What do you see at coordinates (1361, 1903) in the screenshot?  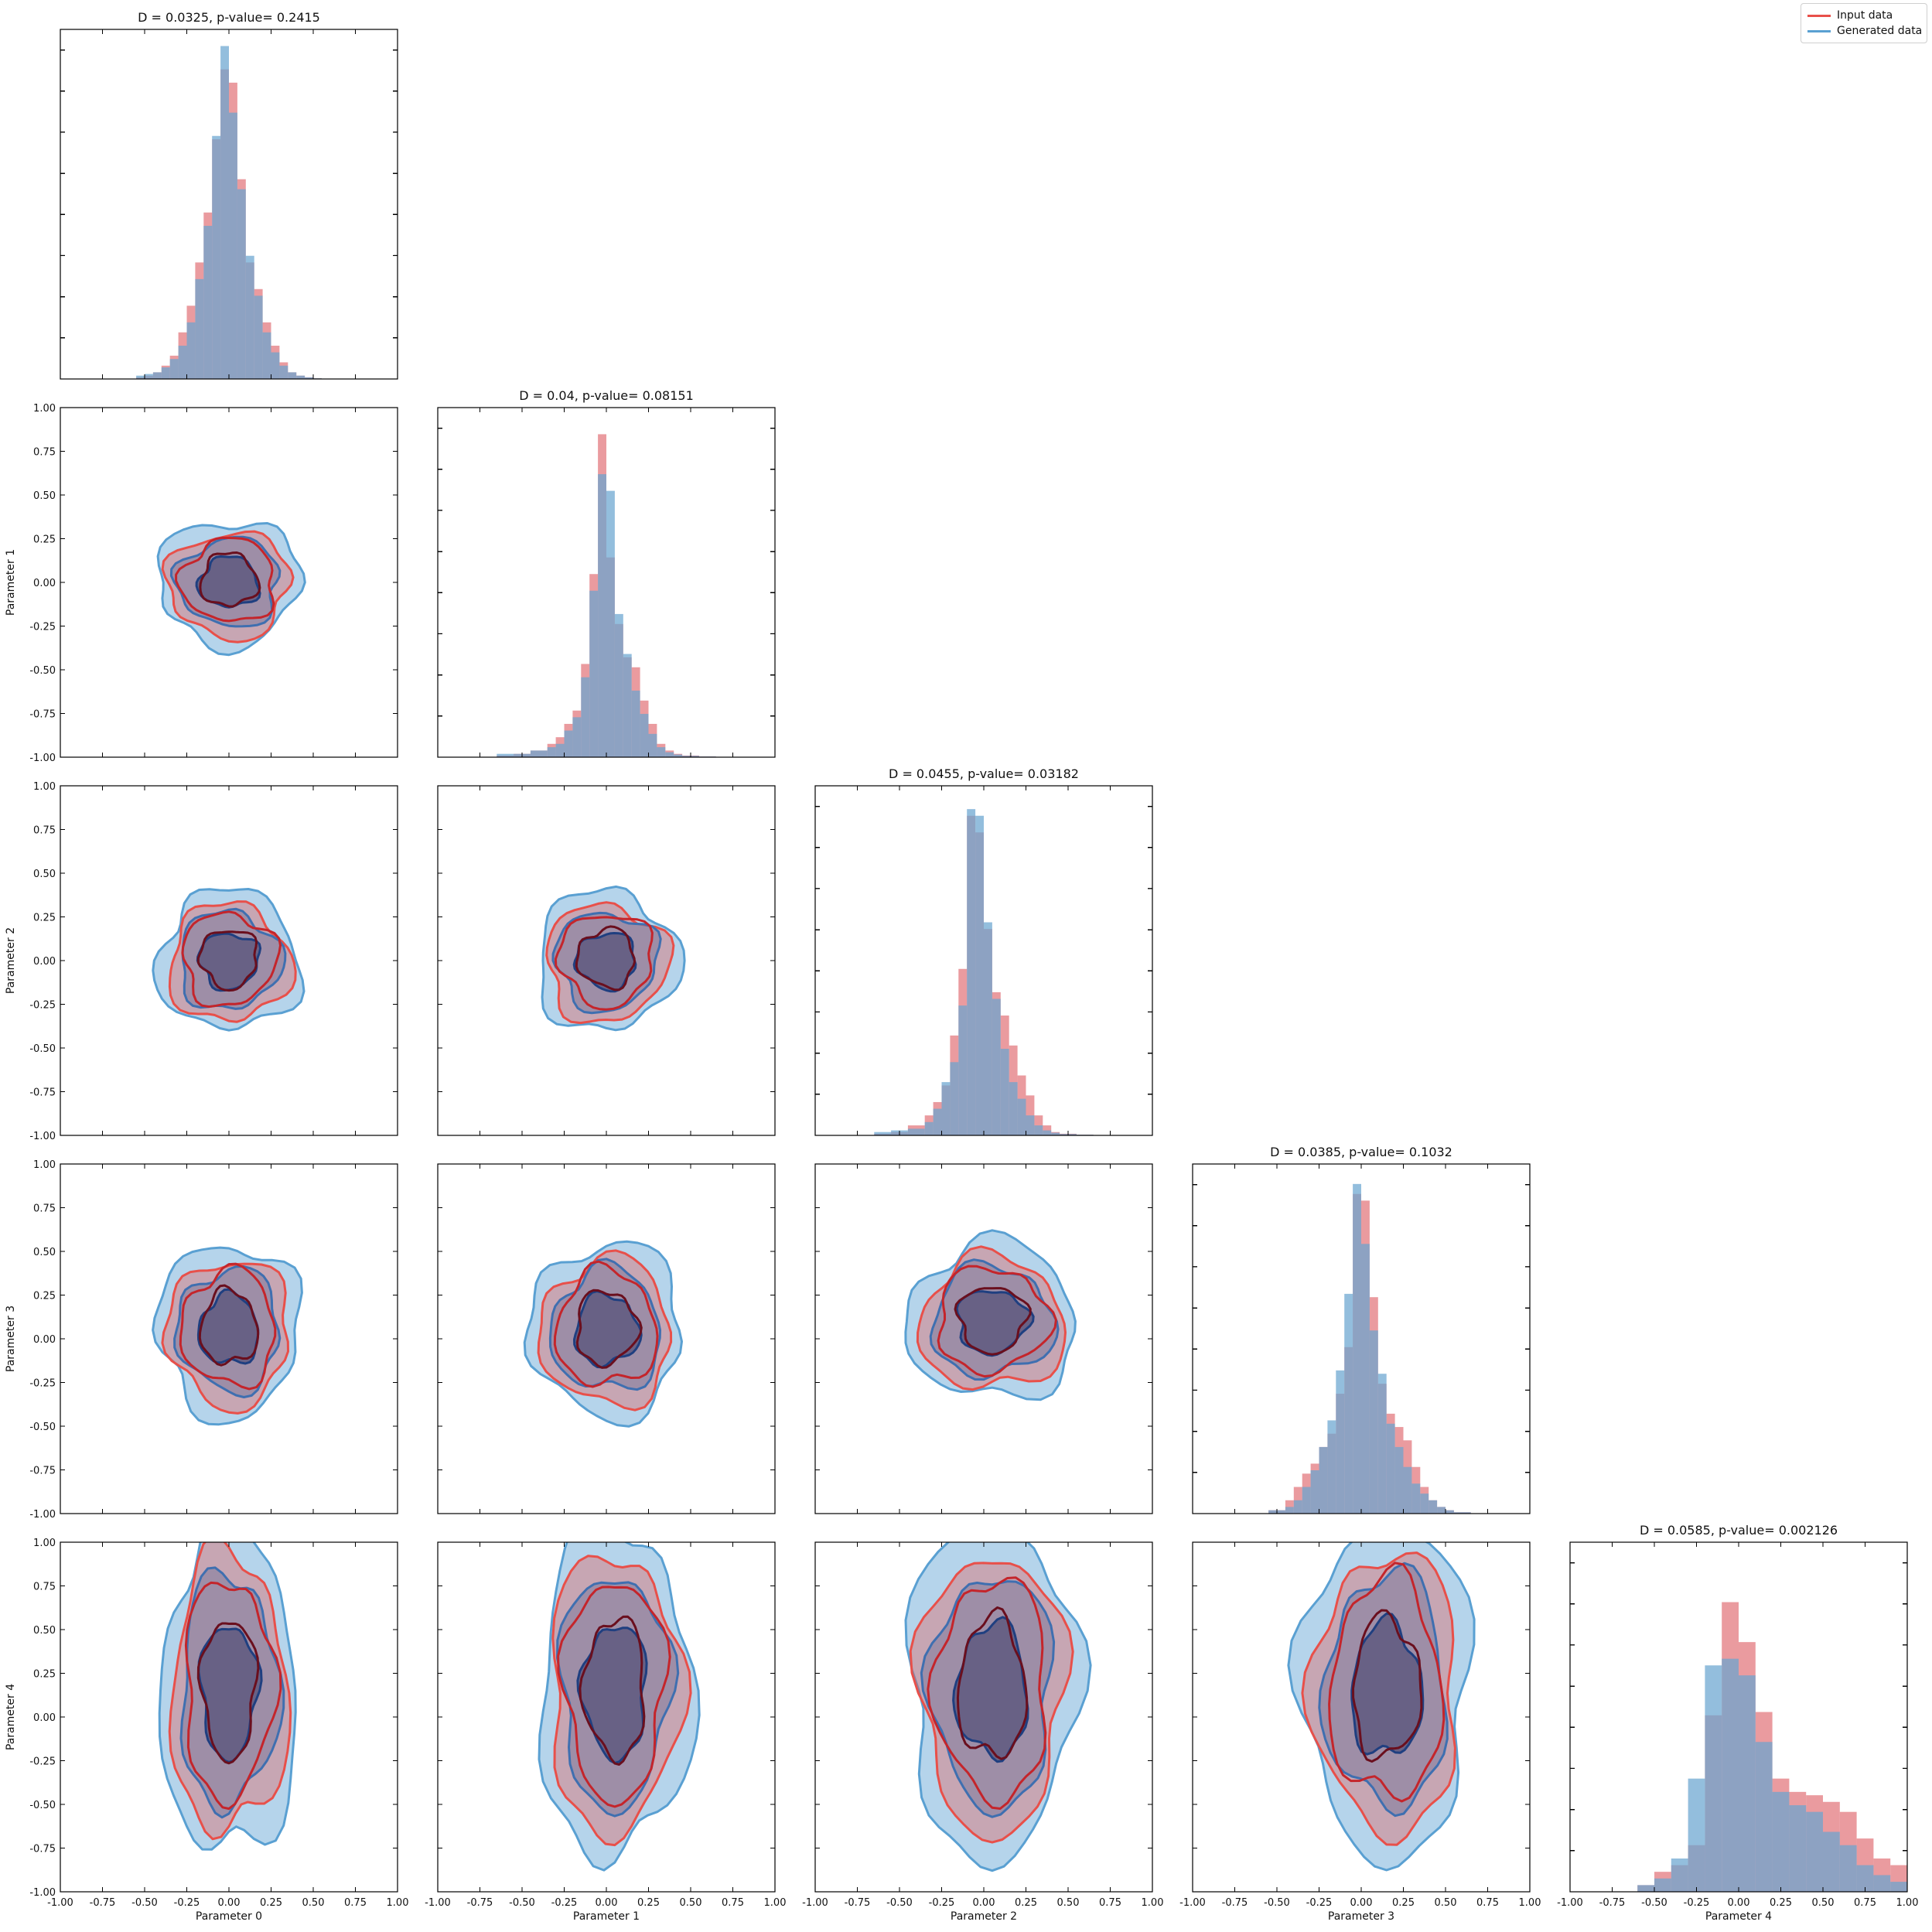 I see `x-tick-label: 0.00` at bounding box center [1361, 1903].